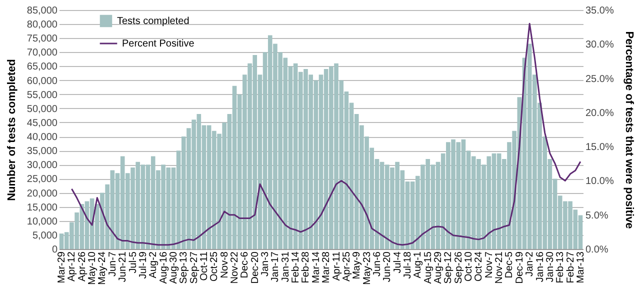 The height and width of the screenshot is (290, 640). What do you see at coordinates (42, 109) in the screenshot?
I see `y-tick-label: 50,000` at bounding box center [42, 109].